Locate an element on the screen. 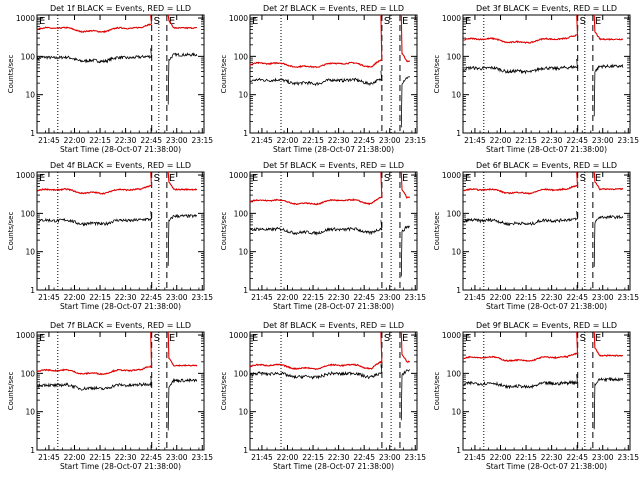 This screenshot has height=480, width=640. x-tick-label: 23:15 is located at coordinates (628, 457).